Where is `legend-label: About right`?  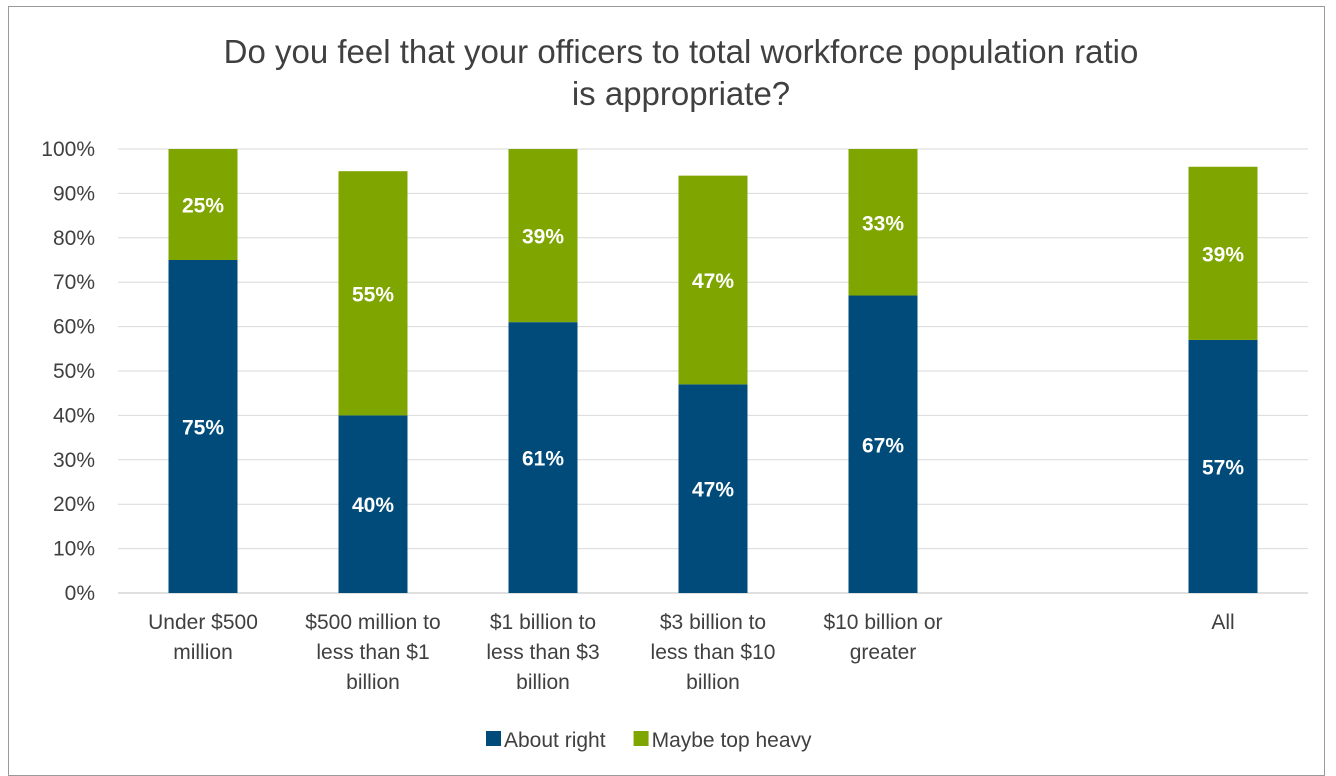
legend-label: About right is located at coordinates (555, 740).